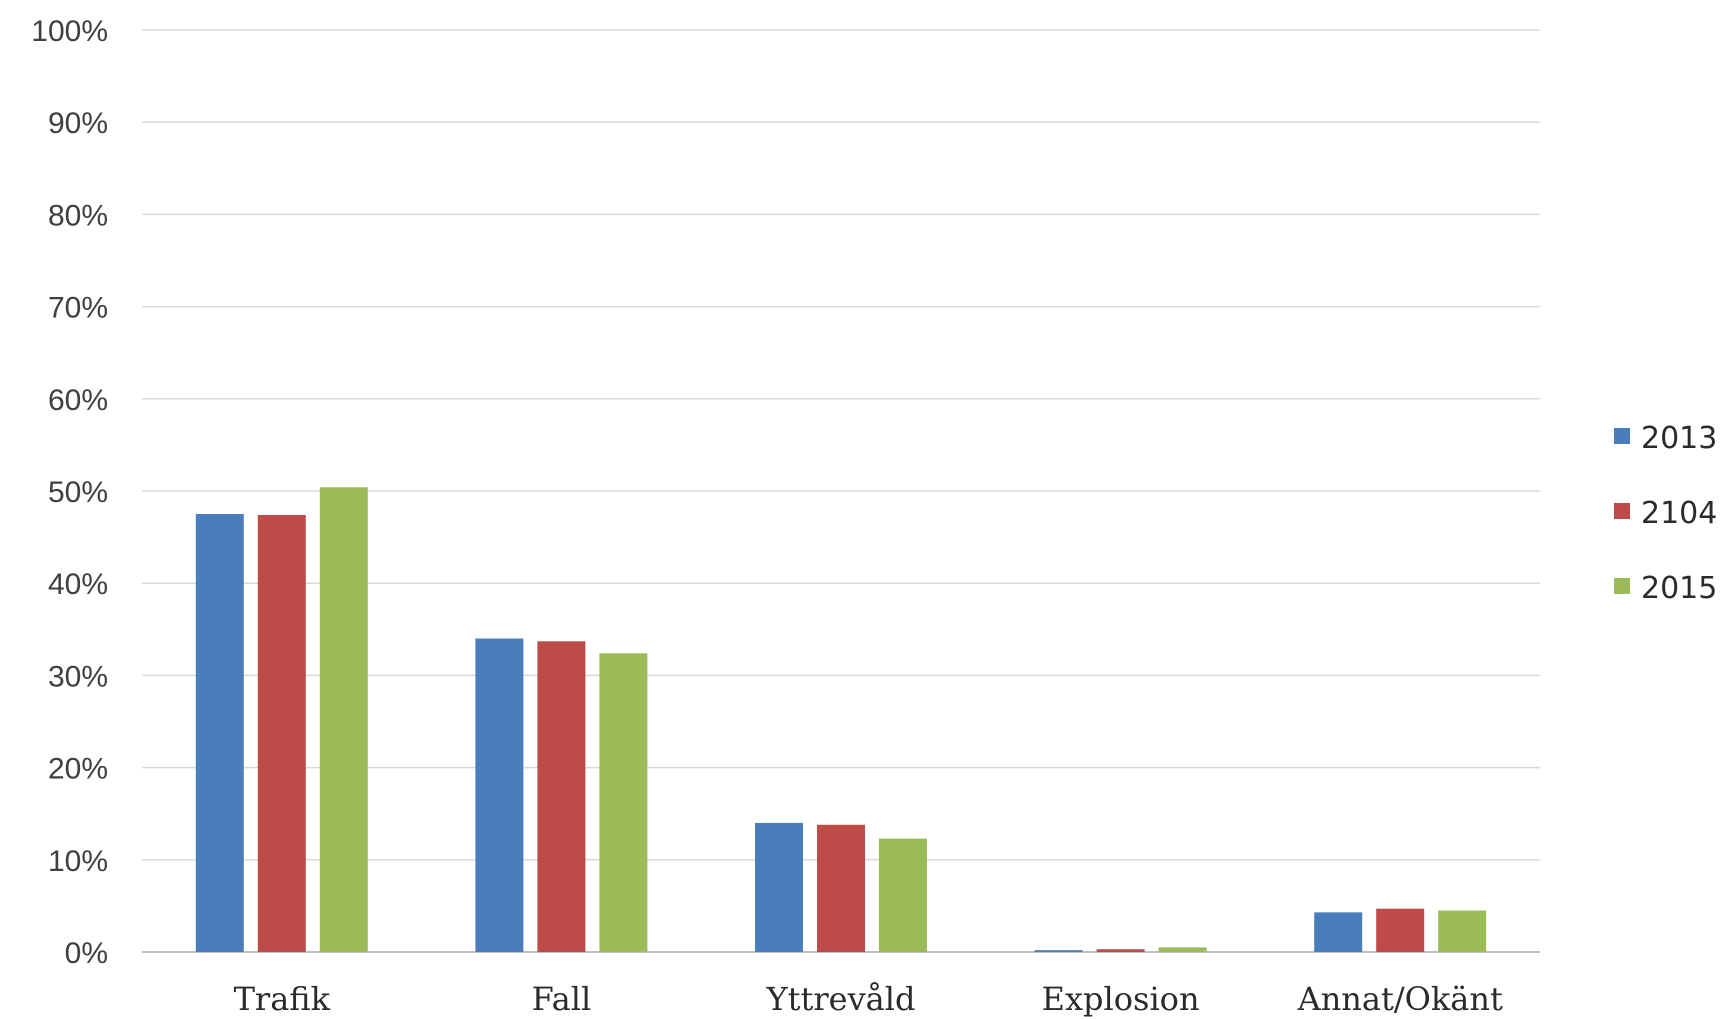 This screenshot has height=1019, width=1729. I want to click on x-axis-tick-labels: Trafik Fall Yttrevåld Explosion Annat/Okänt, so click(868, 999).